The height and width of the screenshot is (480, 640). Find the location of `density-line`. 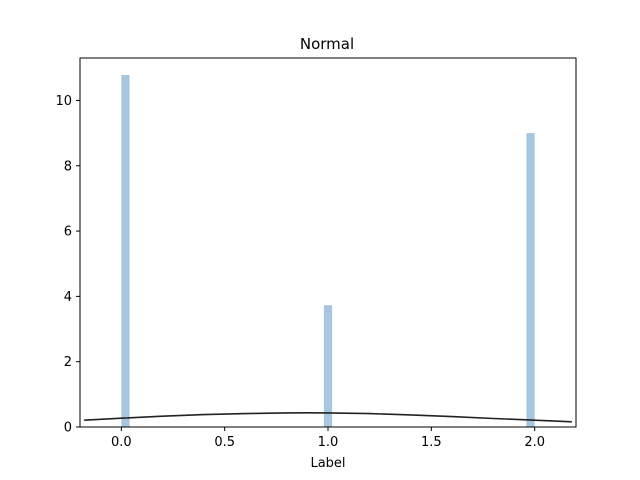

density-line is located at coordinates (328, 417).